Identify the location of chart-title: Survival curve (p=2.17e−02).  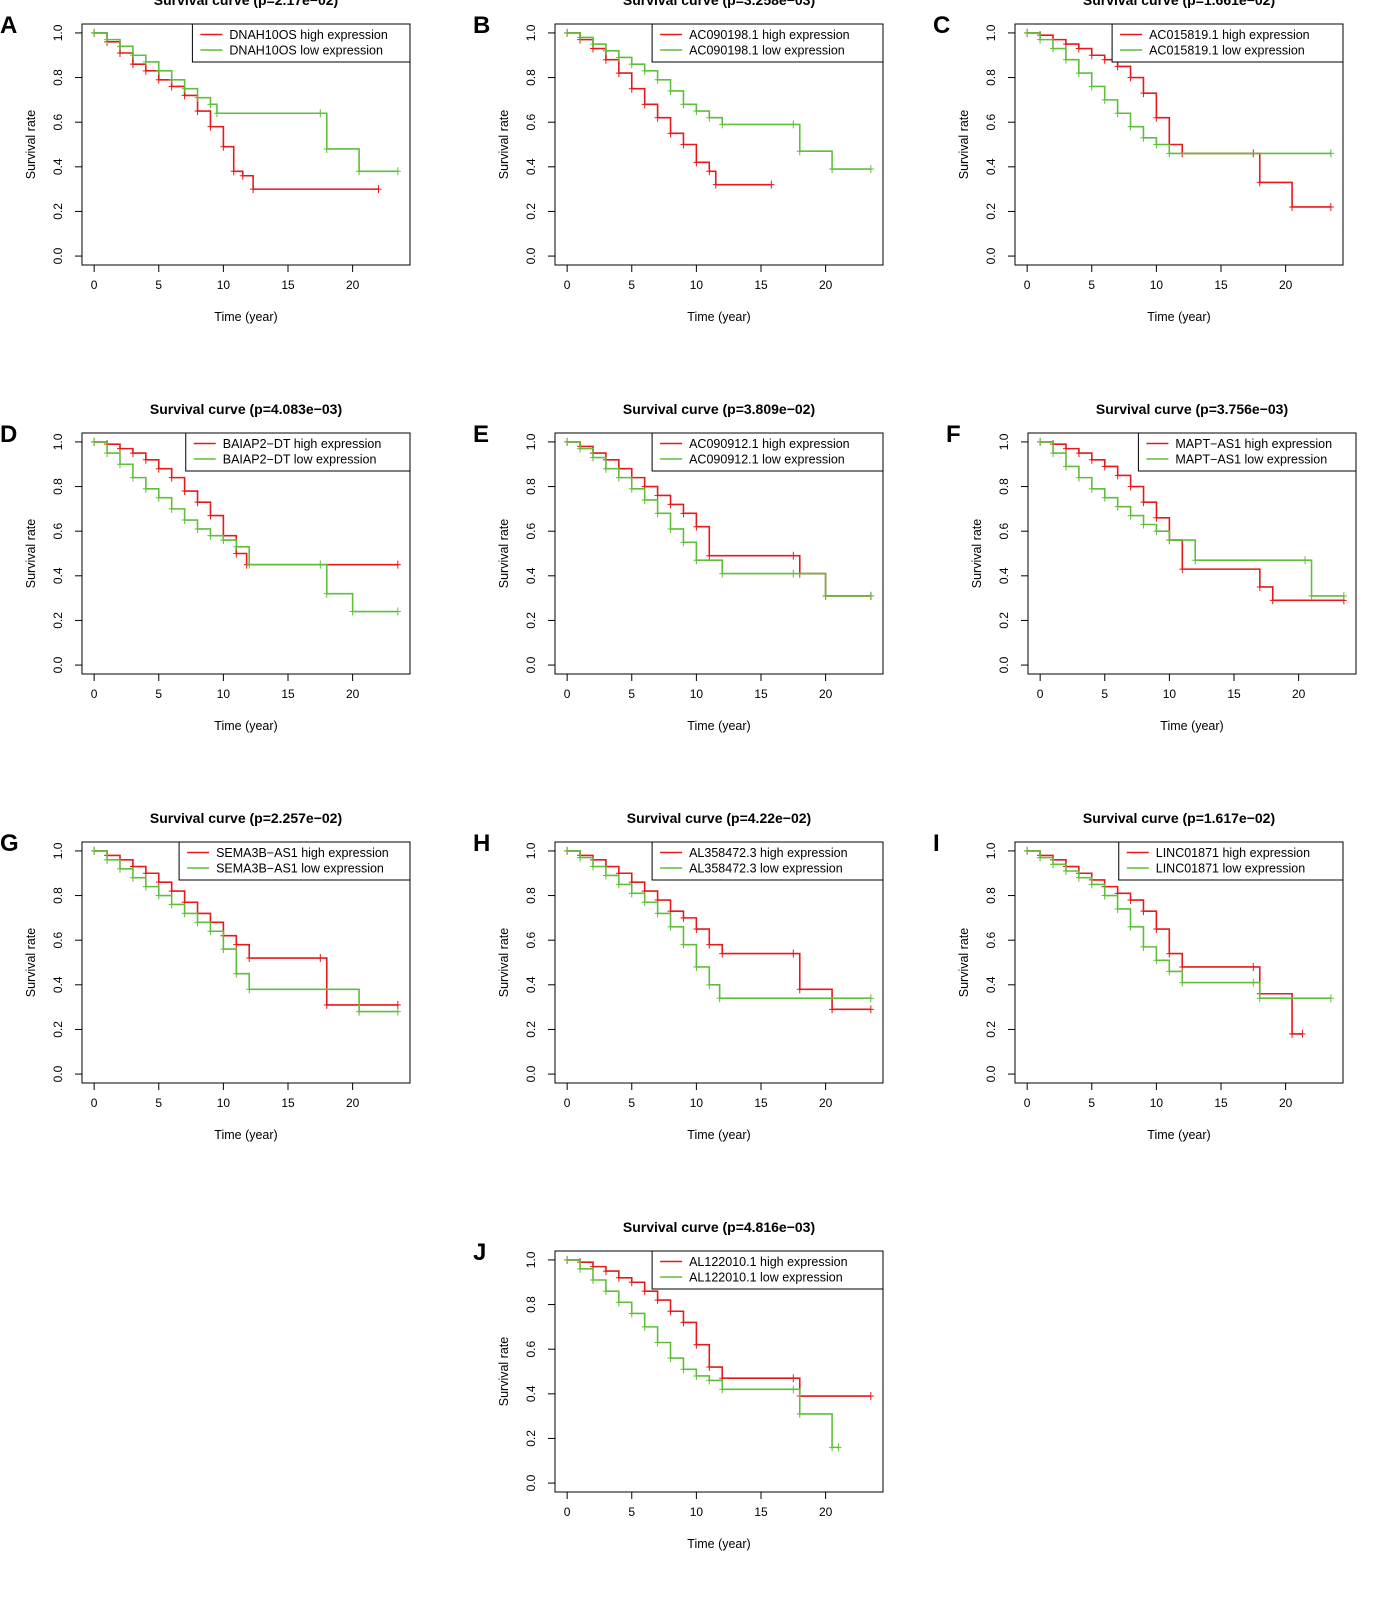
(246, 4).